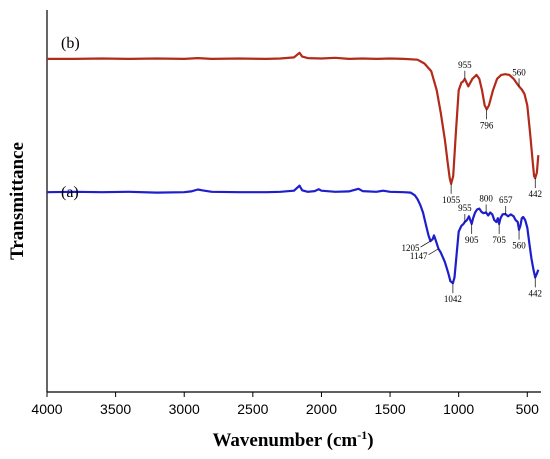 The image size is (550, 459). I want to click on peak-label-1055: 1055, so click(451, 200).